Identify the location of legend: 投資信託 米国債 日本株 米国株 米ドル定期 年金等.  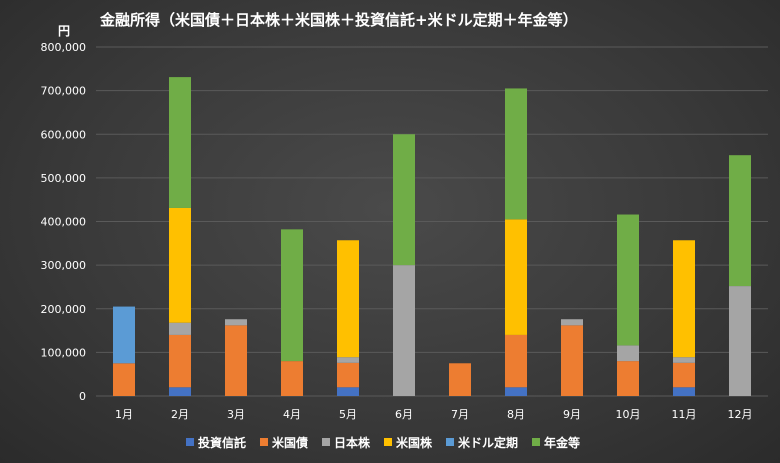
(383, 442).